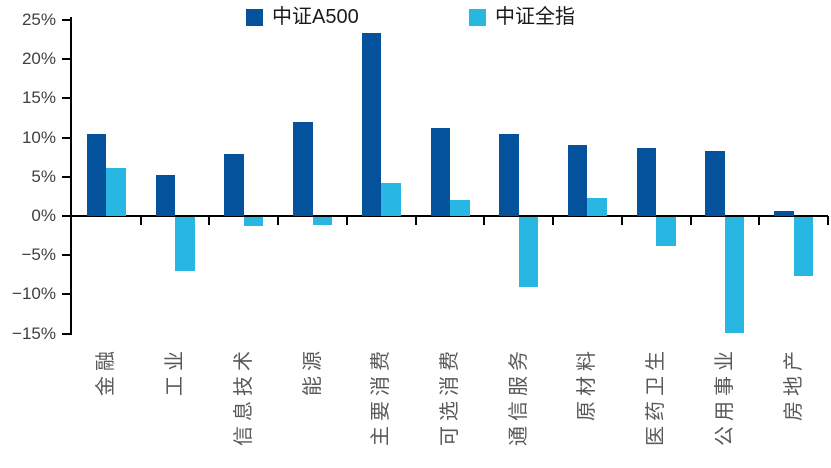  What do you see at coordinates (43, 215) in the screenshot?
I see `y-tick-label: 0%` at bounding box center [43, 215].